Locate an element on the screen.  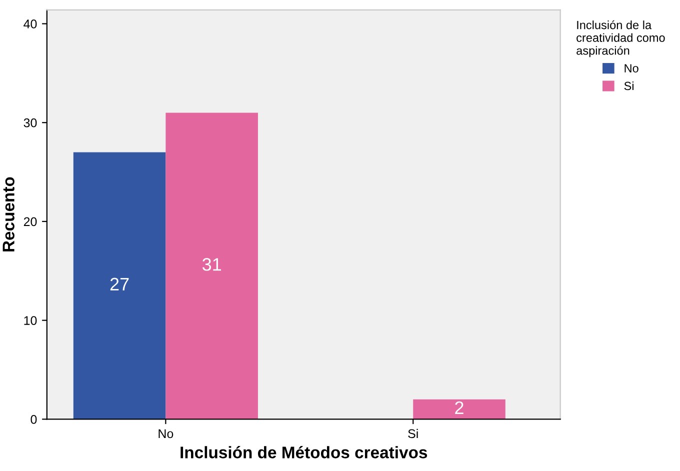
data-label: 2 is located at coordinates (459, 407).